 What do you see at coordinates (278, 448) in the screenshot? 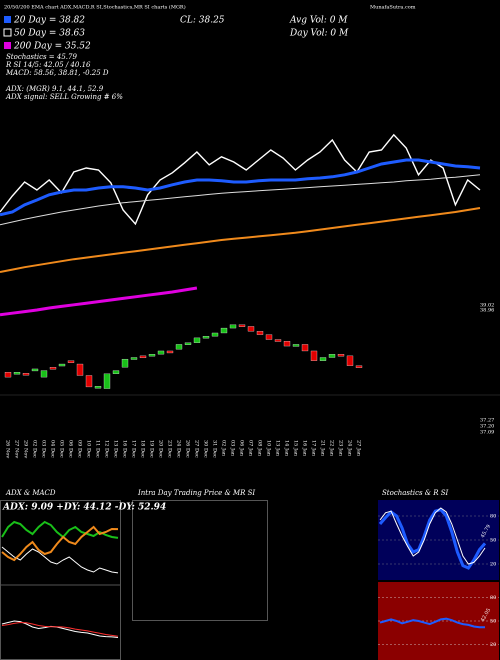
I see `x-tick-label: 13 Jan` at bounding box center [278, 448].